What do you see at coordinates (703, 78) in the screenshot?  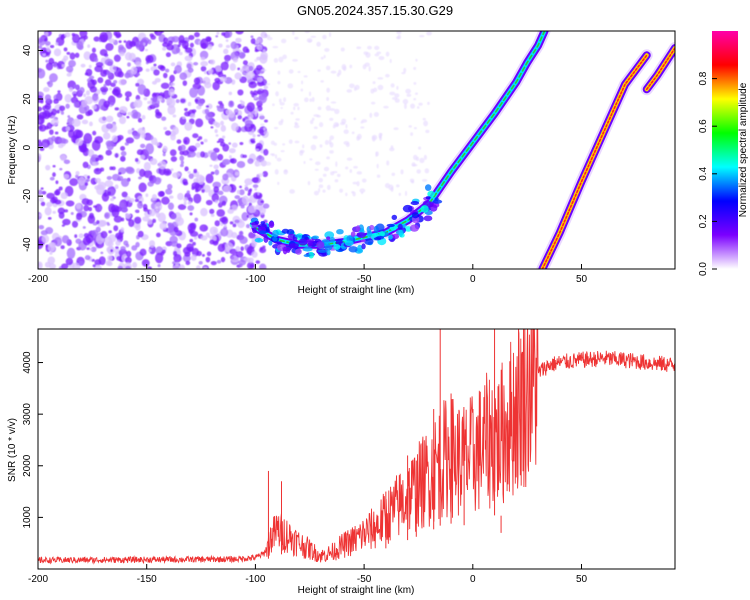 I see `colorbar-tick-label: 0.8` at bounding box center [703, 78].